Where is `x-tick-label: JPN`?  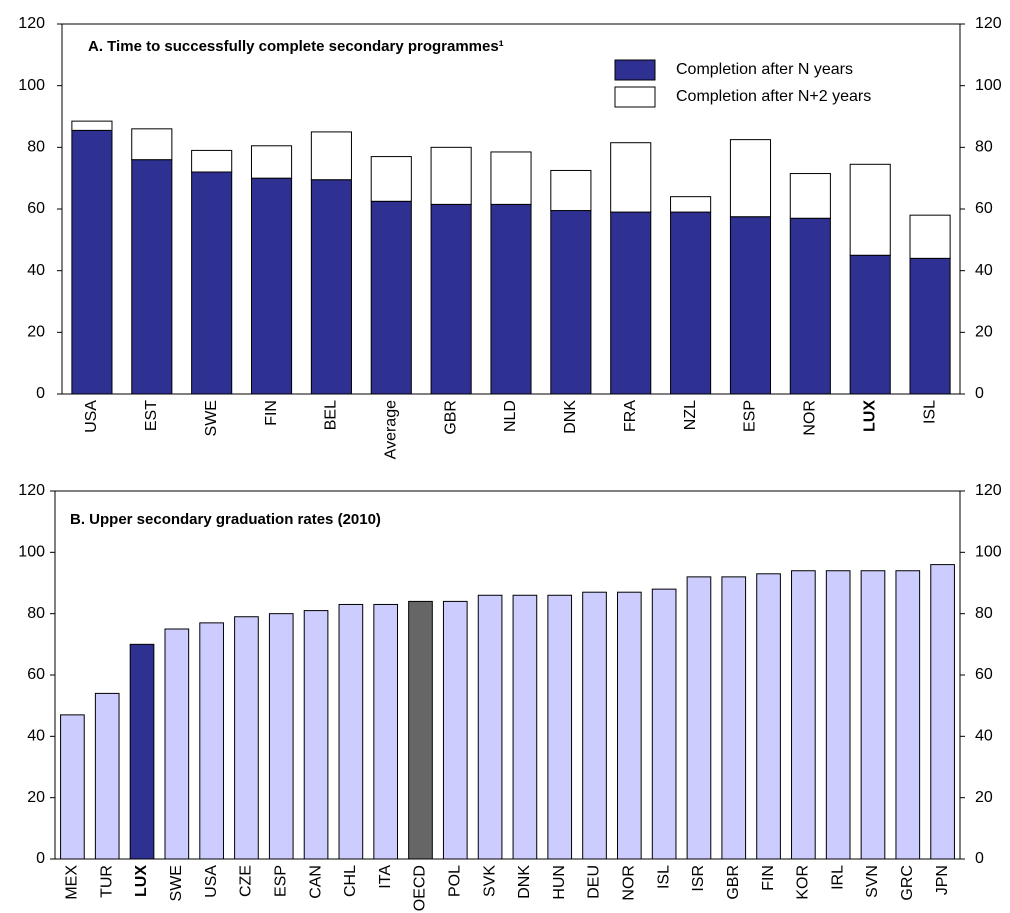
x-tick-label: JPN is located at coordinates (942, 880).